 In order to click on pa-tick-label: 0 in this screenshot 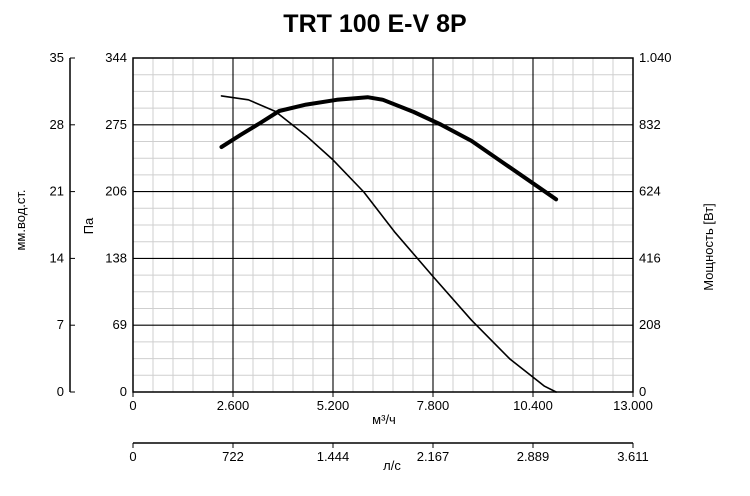, I will do `click(123, 391)`.